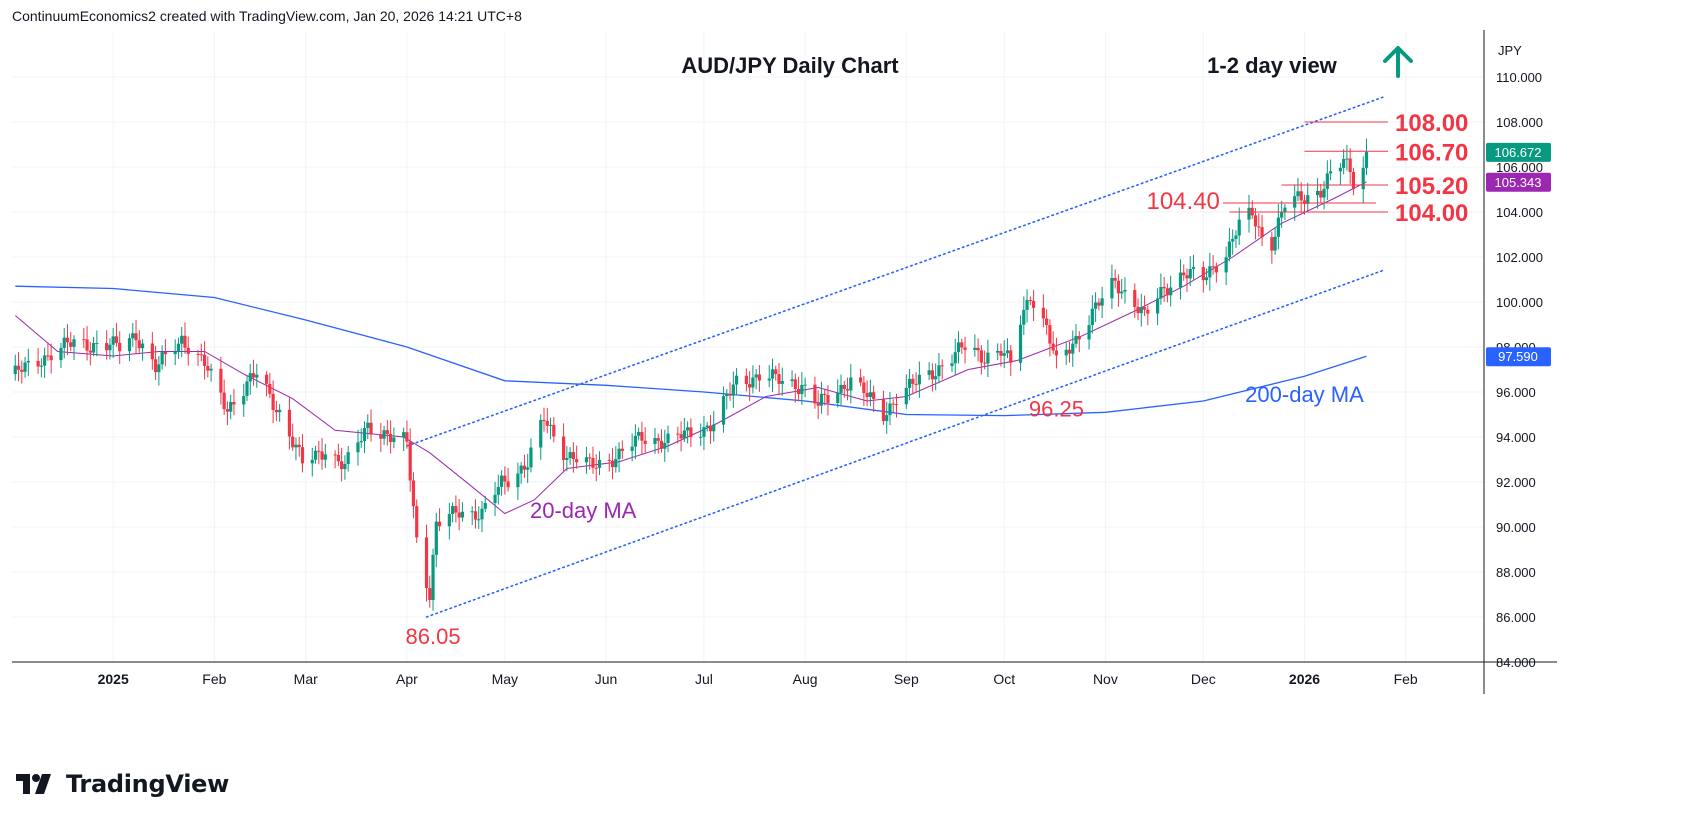  What do you see at coordinates (790, 65) in the screenshot?
I see `chart-title: AUD/JPY Daily Chart` at bounding box center [790, 65].